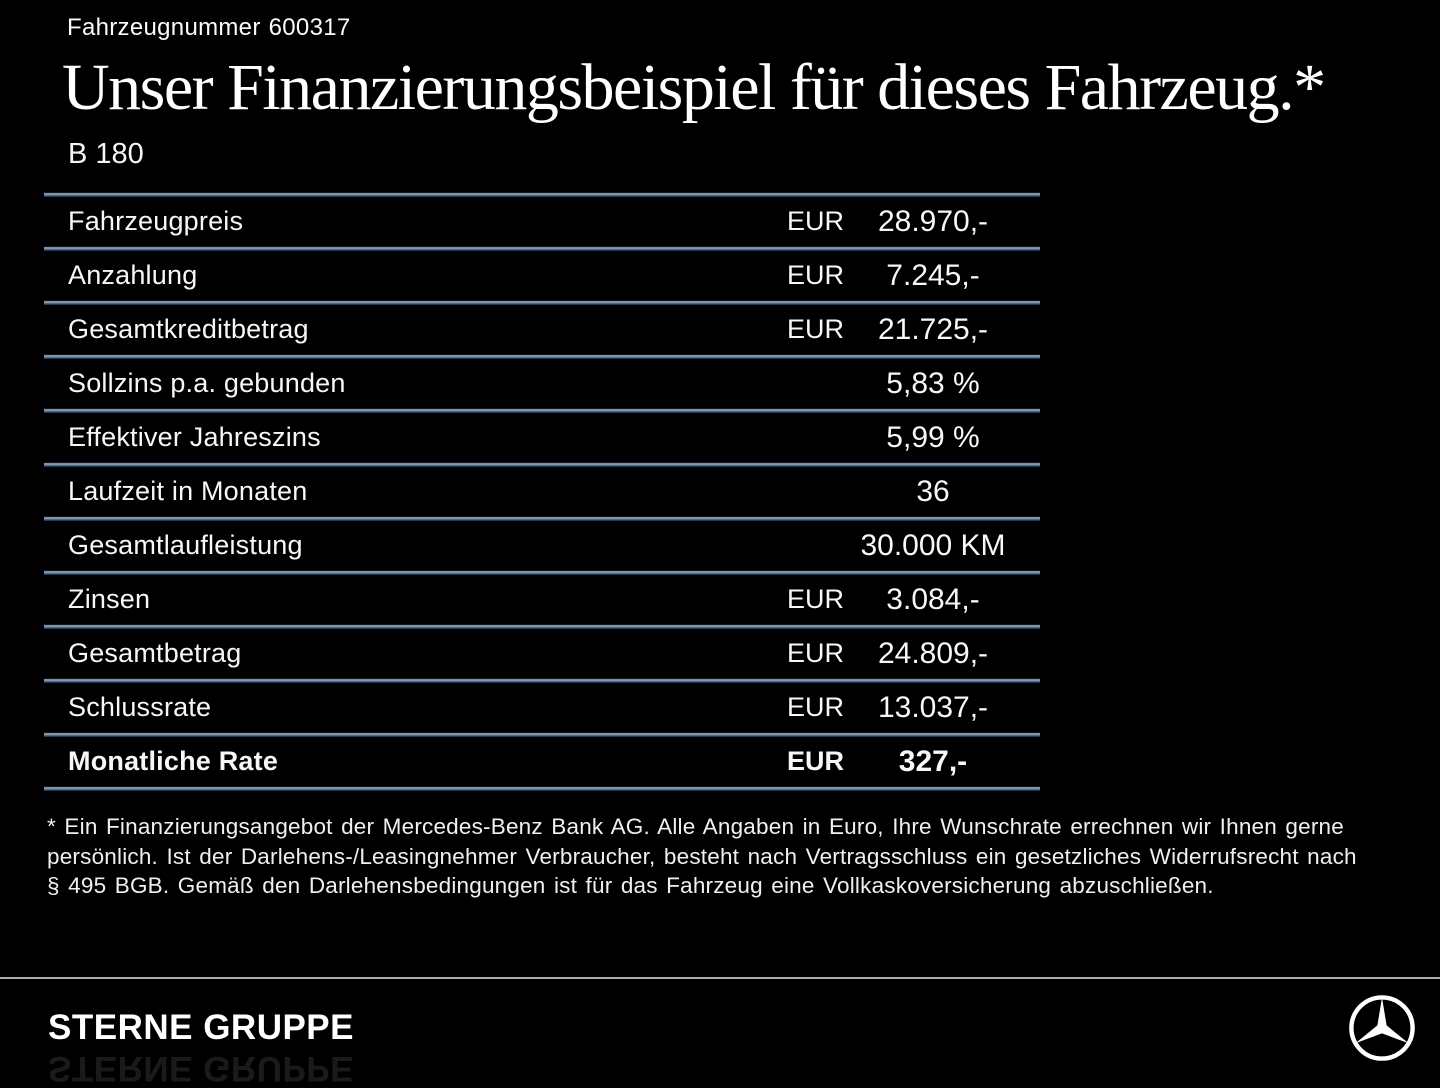 The width and height of the screenshot is (1440, 1088). I want to click on dealer-name: STERNE GRUPPE, so click(201, 1027).